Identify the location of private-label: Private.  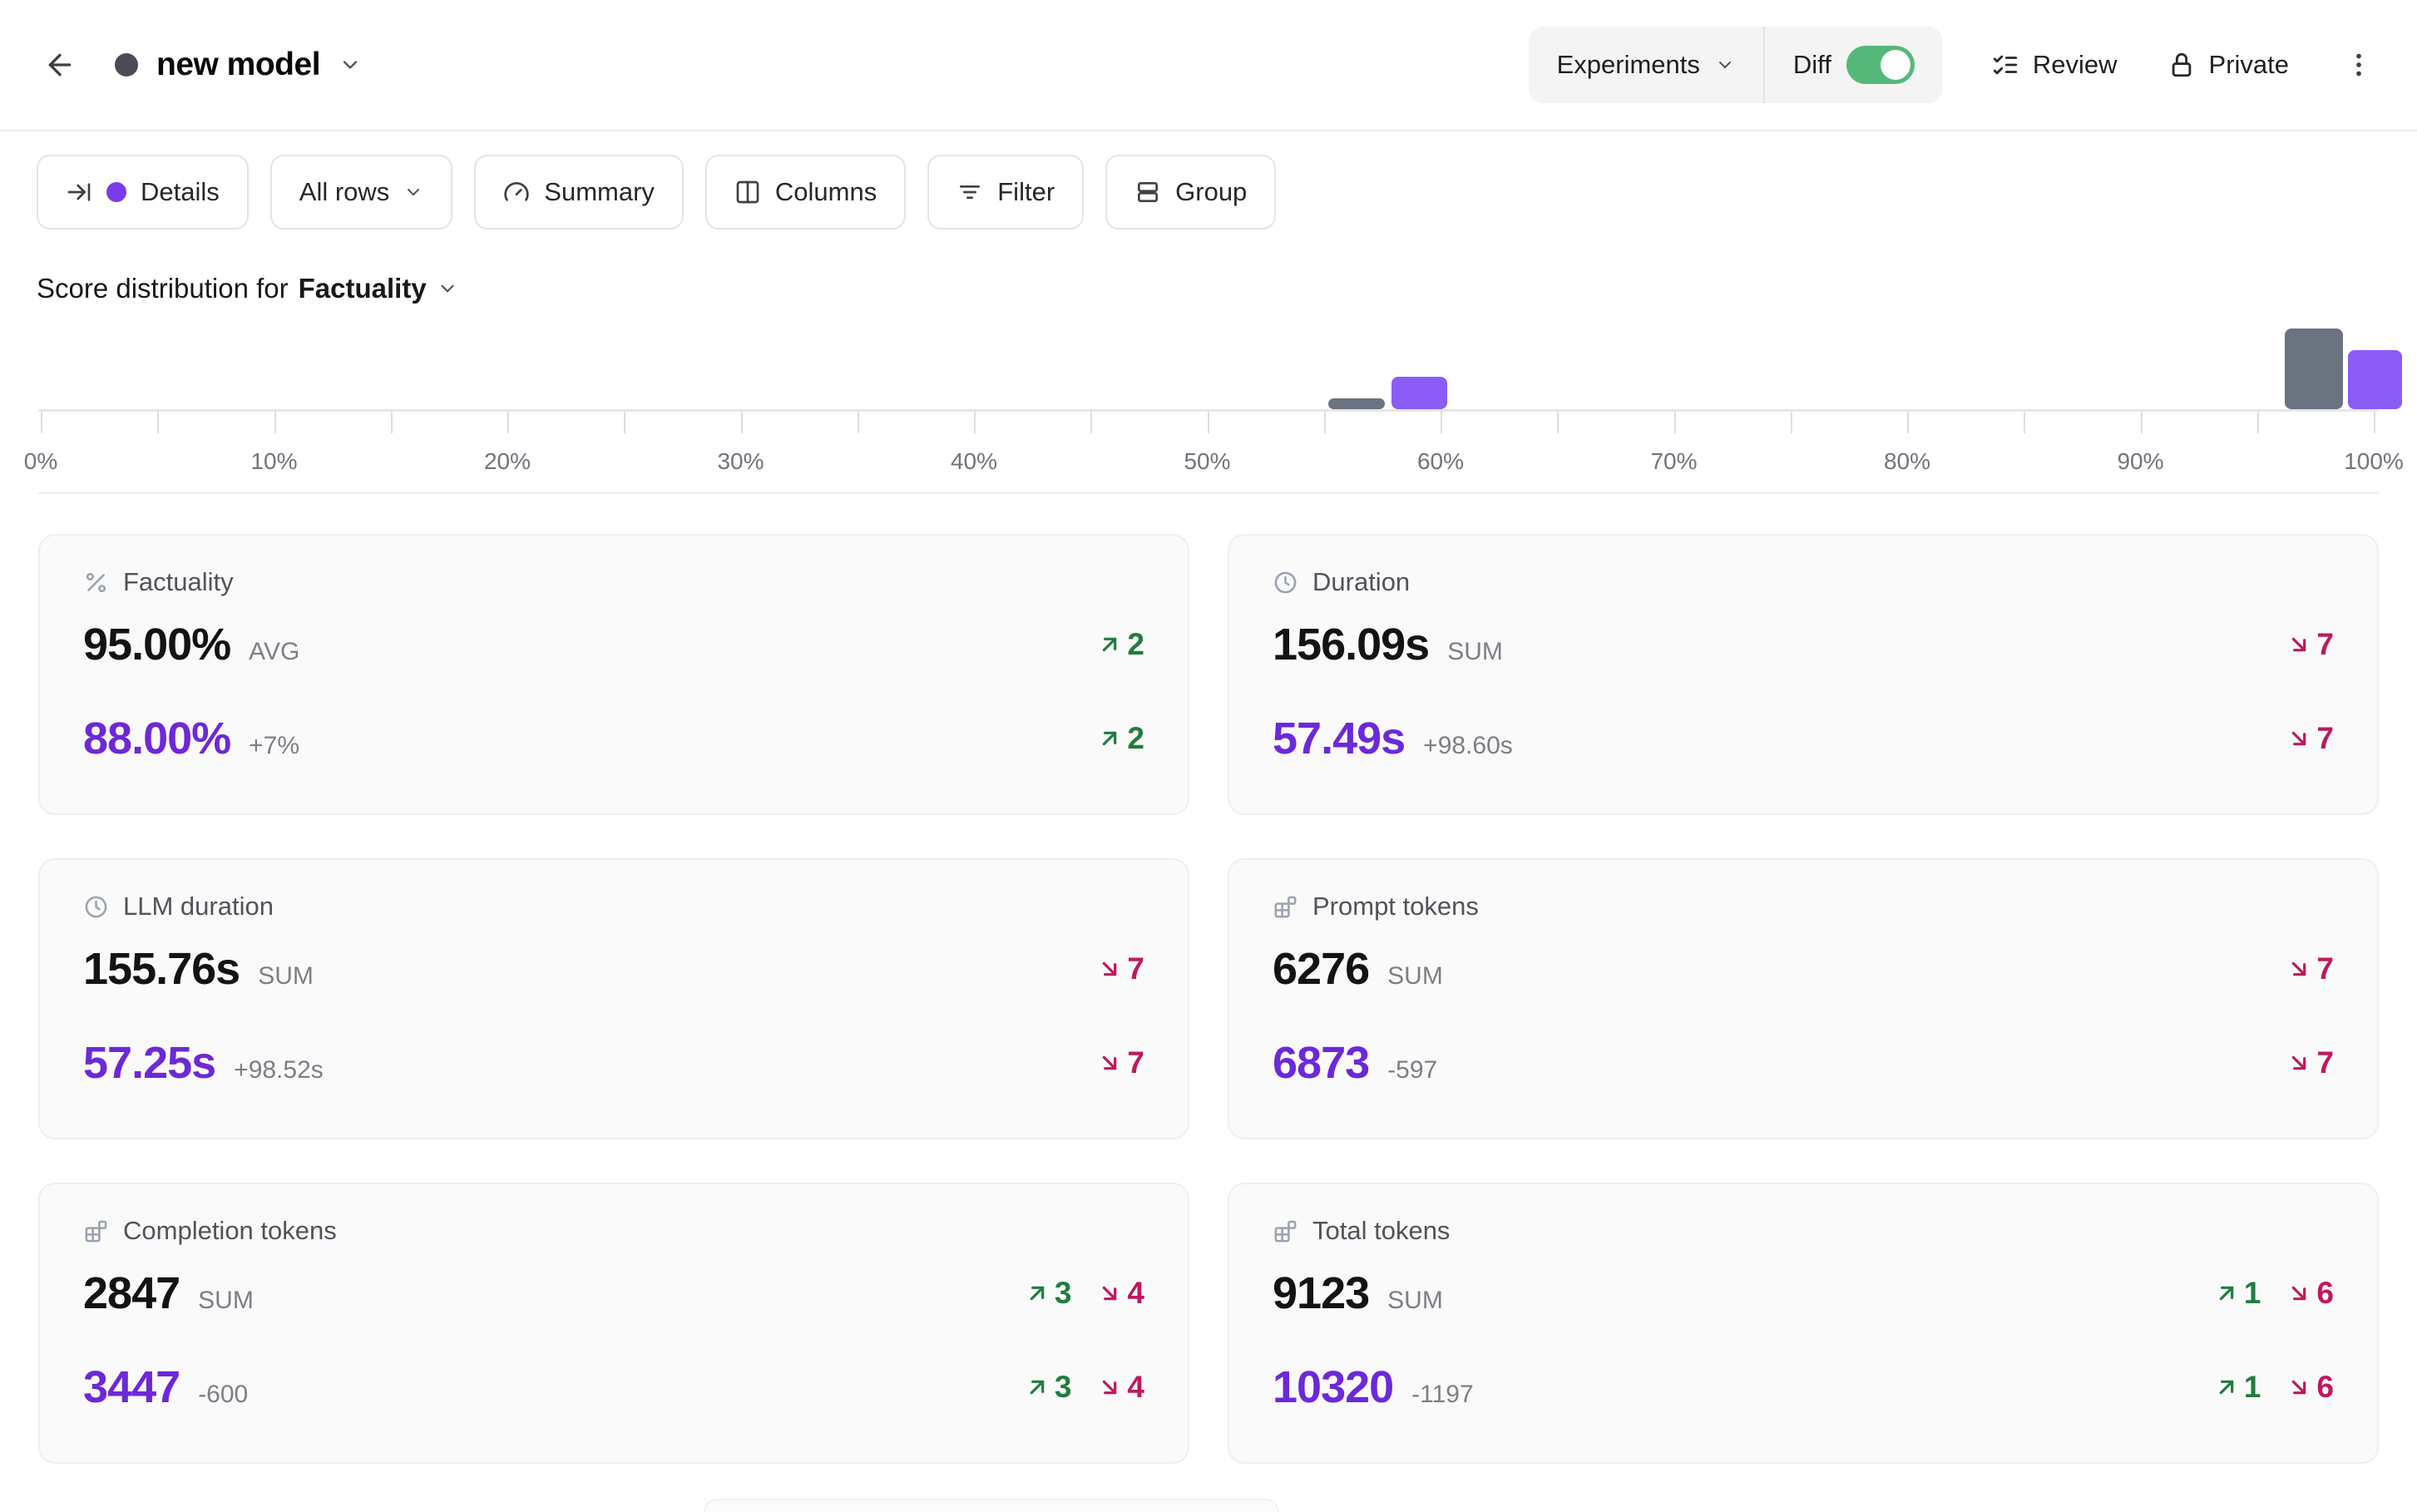
(2249, 64).